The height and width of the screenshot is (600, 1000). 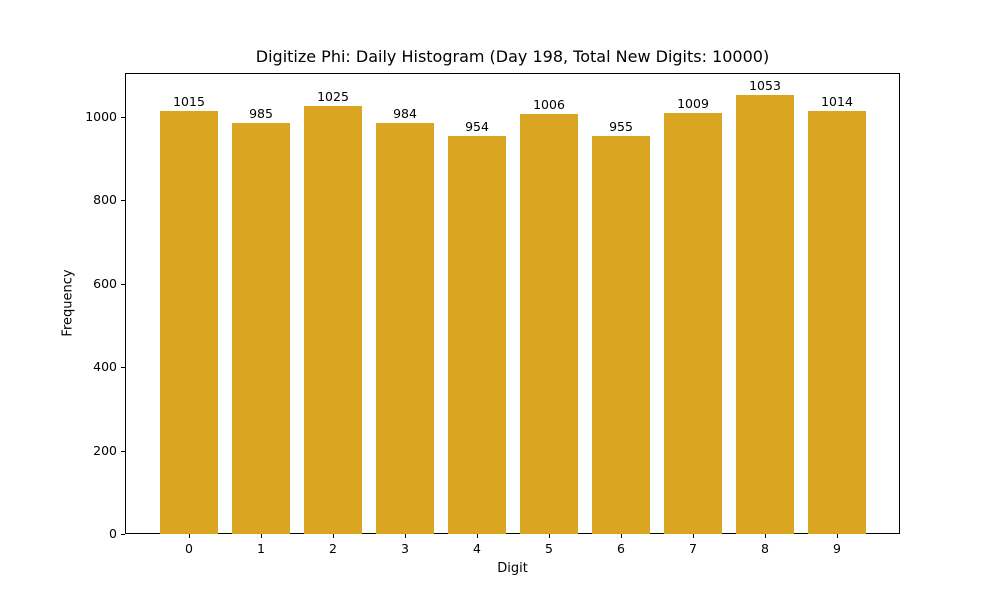 I want to click on y-tick-label: 0, so click(x=113, y=533).